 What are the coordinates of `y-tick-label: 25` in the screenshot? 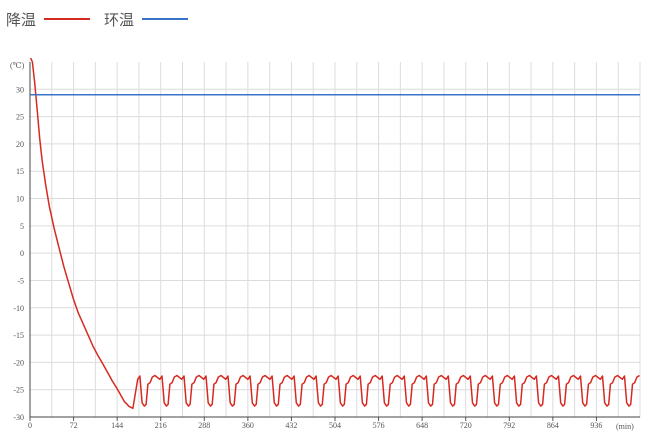 It's located at (20, 117).